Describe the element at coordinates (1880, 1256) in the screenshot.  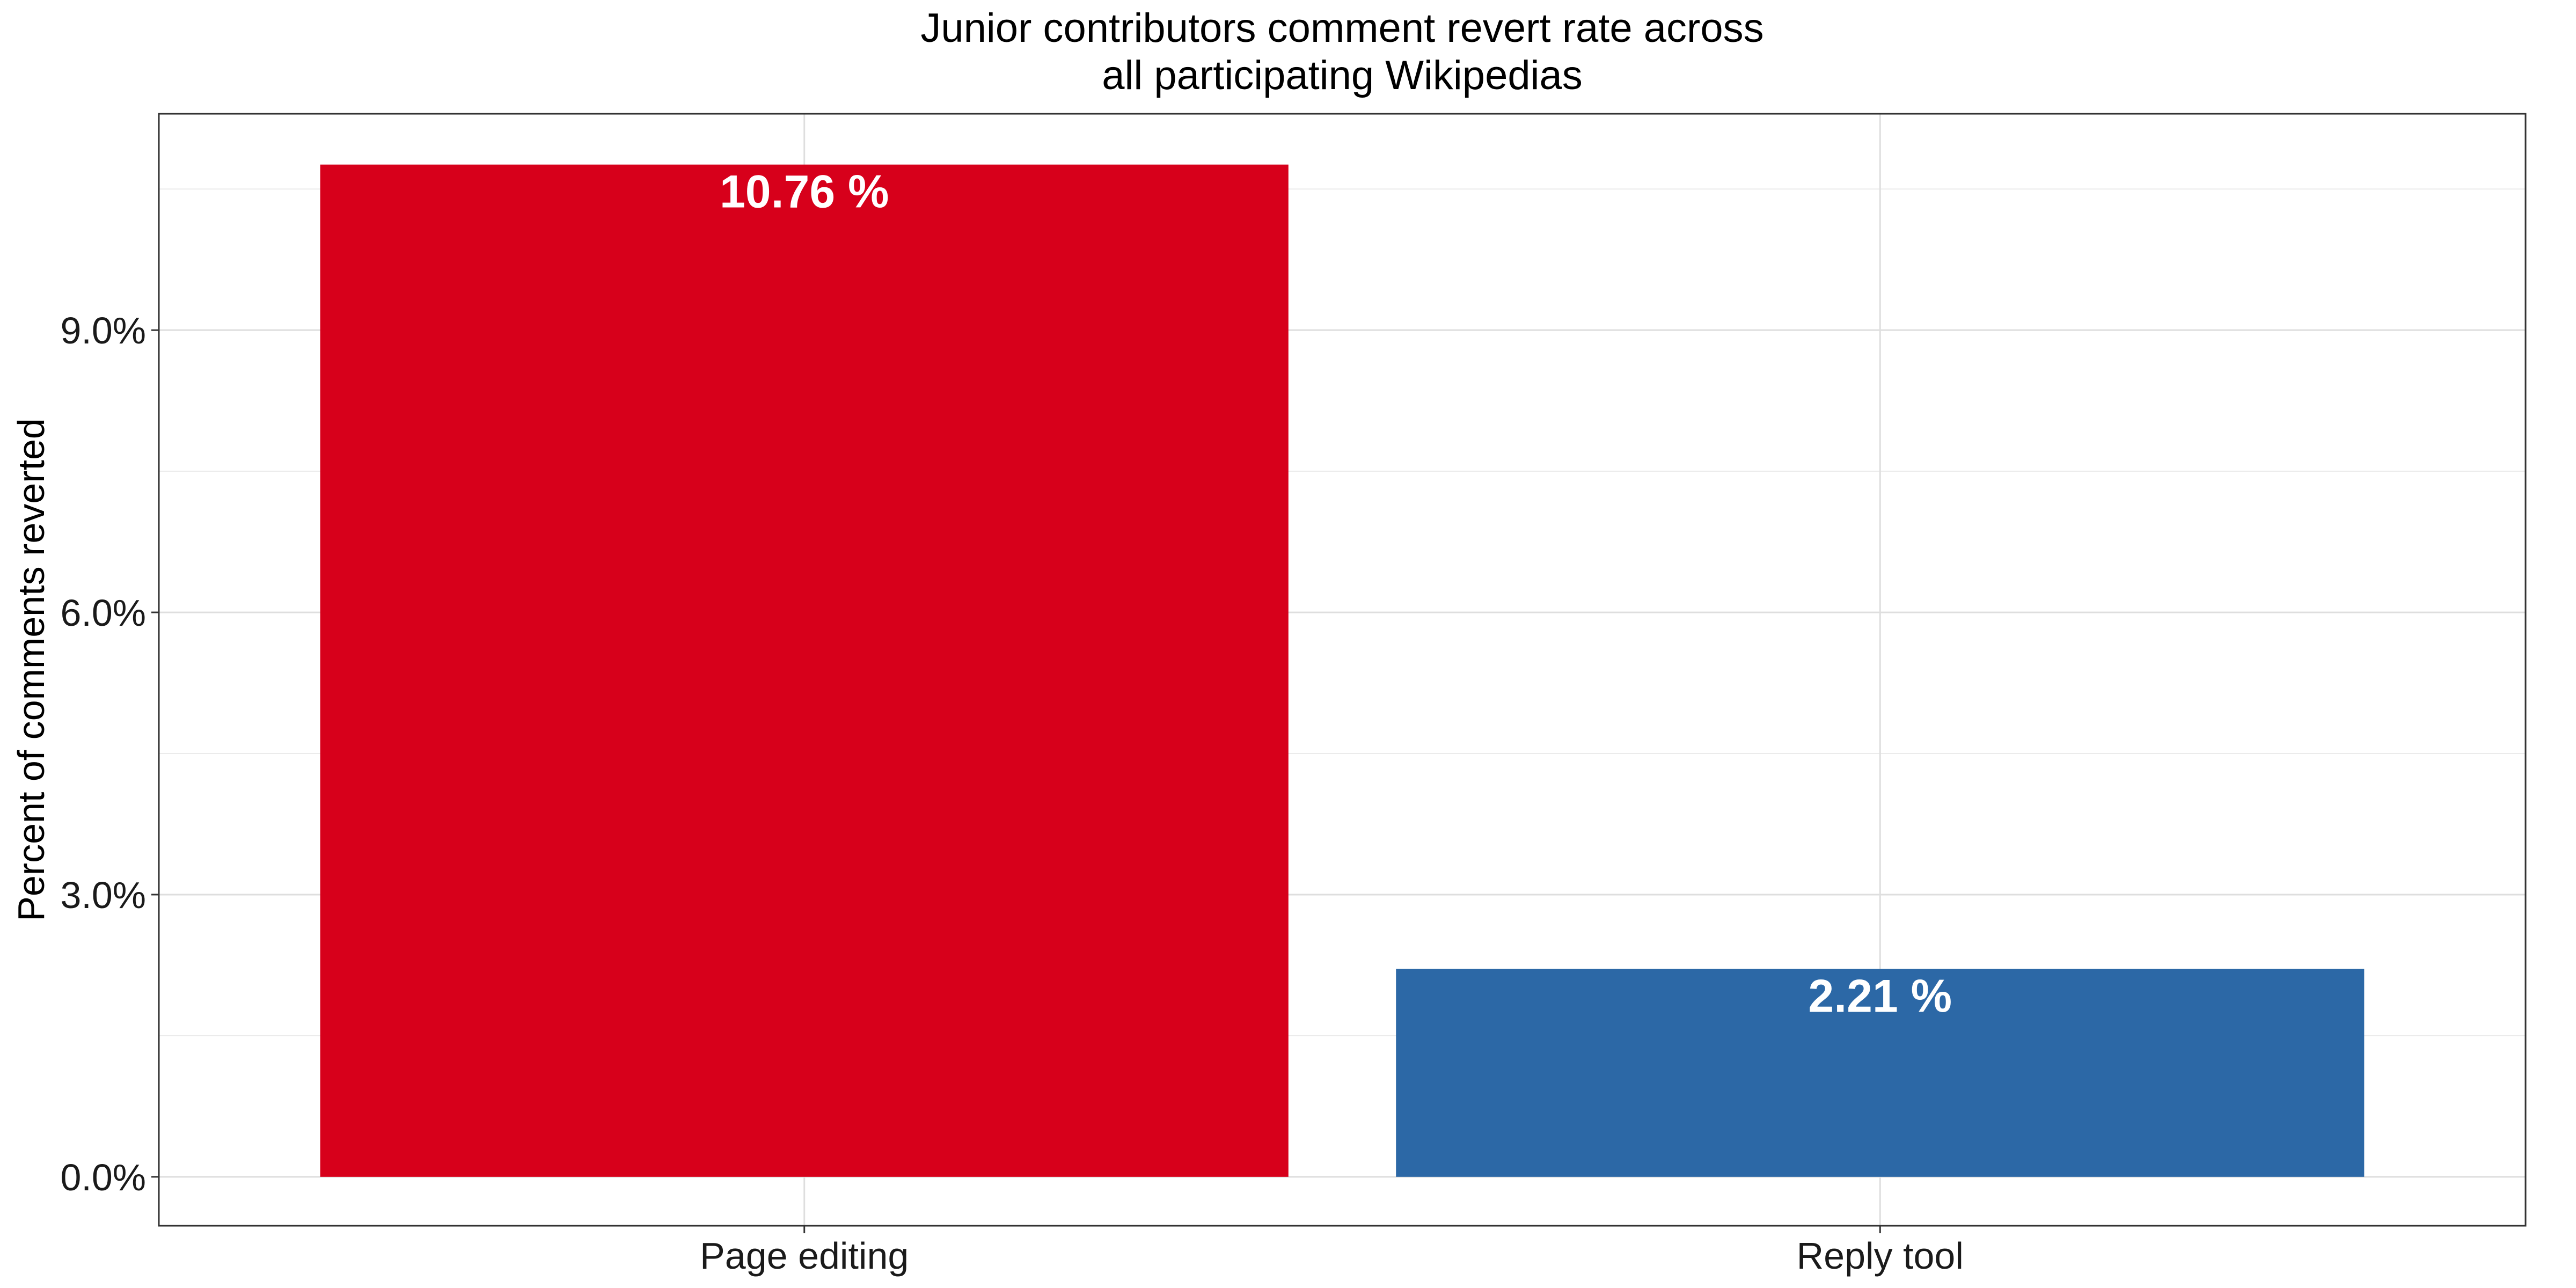
I see `x-tick-label: Reply tool` at that location.